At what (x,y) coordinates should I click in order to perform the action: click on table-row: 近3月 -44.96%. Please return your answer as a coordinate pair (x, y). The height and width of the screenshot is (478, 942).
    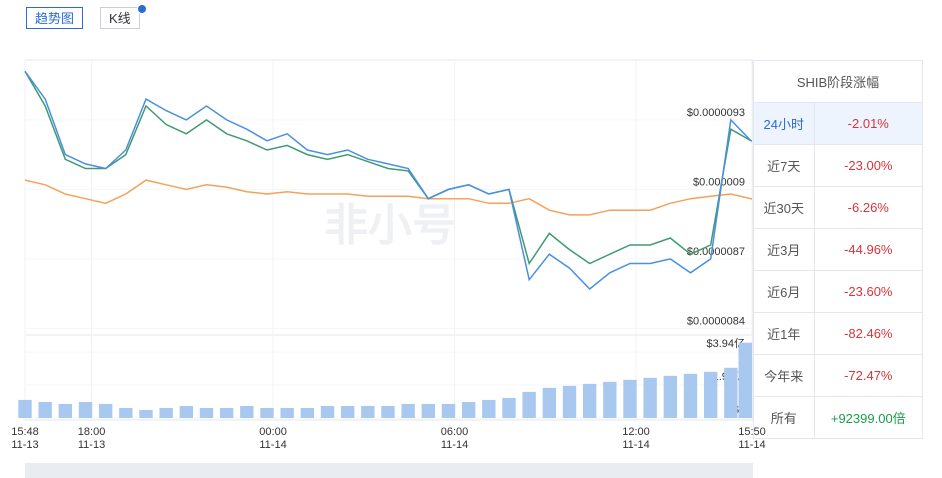
    Looking at the image, I should click on (838, 249).